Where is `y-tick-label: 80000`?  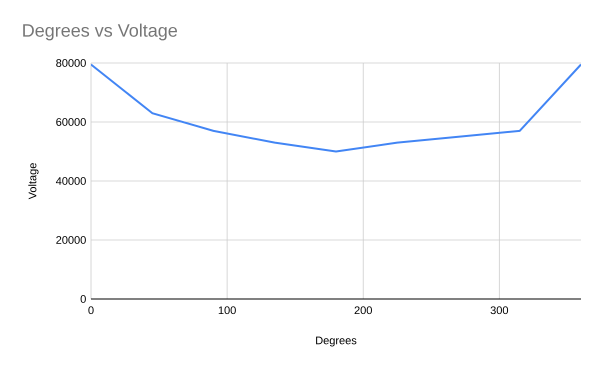 y-tick-label: 80000 is located at coordinates (71, 63).